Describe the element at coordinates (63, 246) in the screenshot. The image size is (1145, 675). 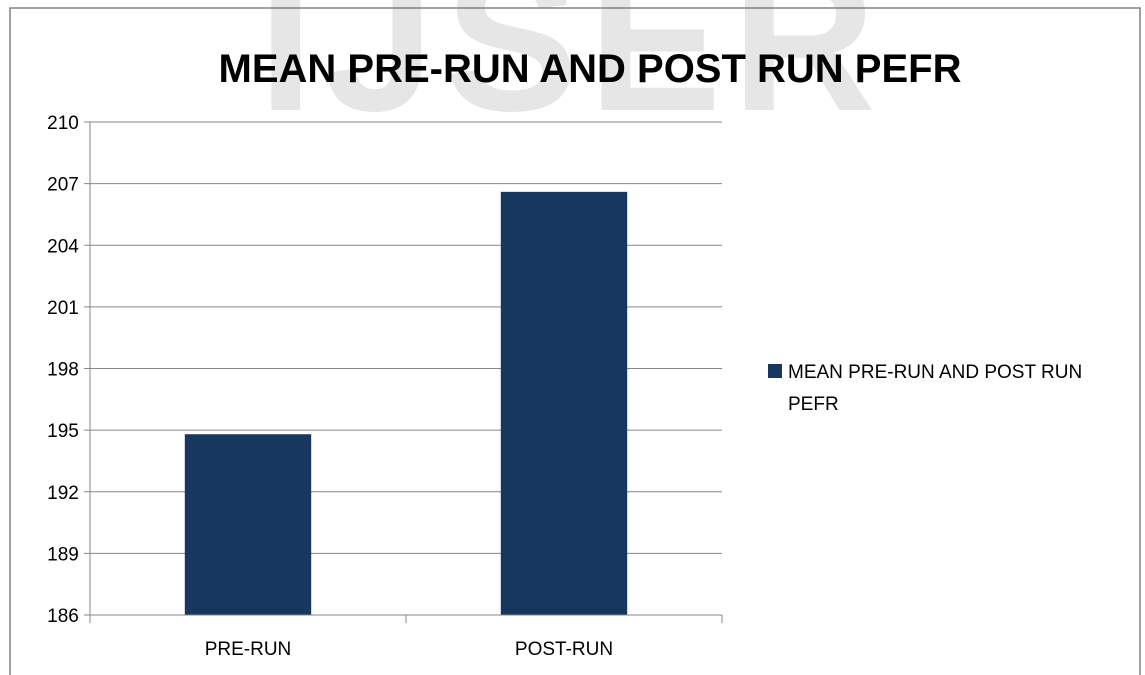
I see `y-tick-label: 204` at that location.